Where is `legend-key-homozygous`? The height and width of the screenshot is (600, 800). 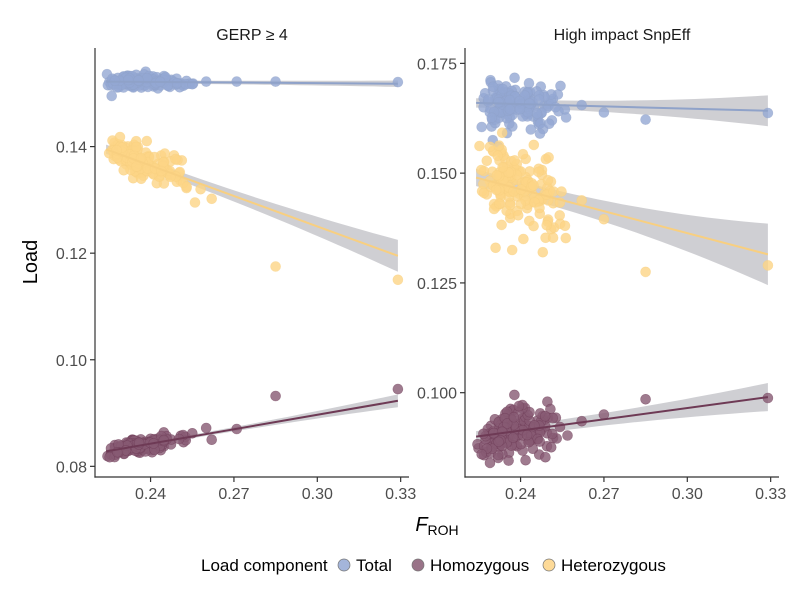 legend-key-homozygous is located at coordinates (418, 565).